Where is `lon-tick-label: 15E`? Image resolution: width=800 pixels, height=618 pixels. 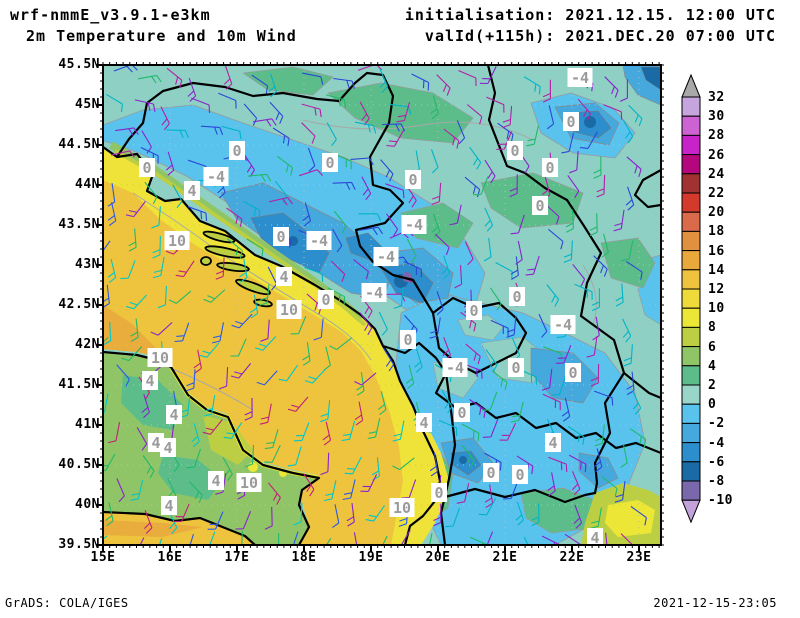
lon-tick-label: 15E is located at coordinates (103, 557).